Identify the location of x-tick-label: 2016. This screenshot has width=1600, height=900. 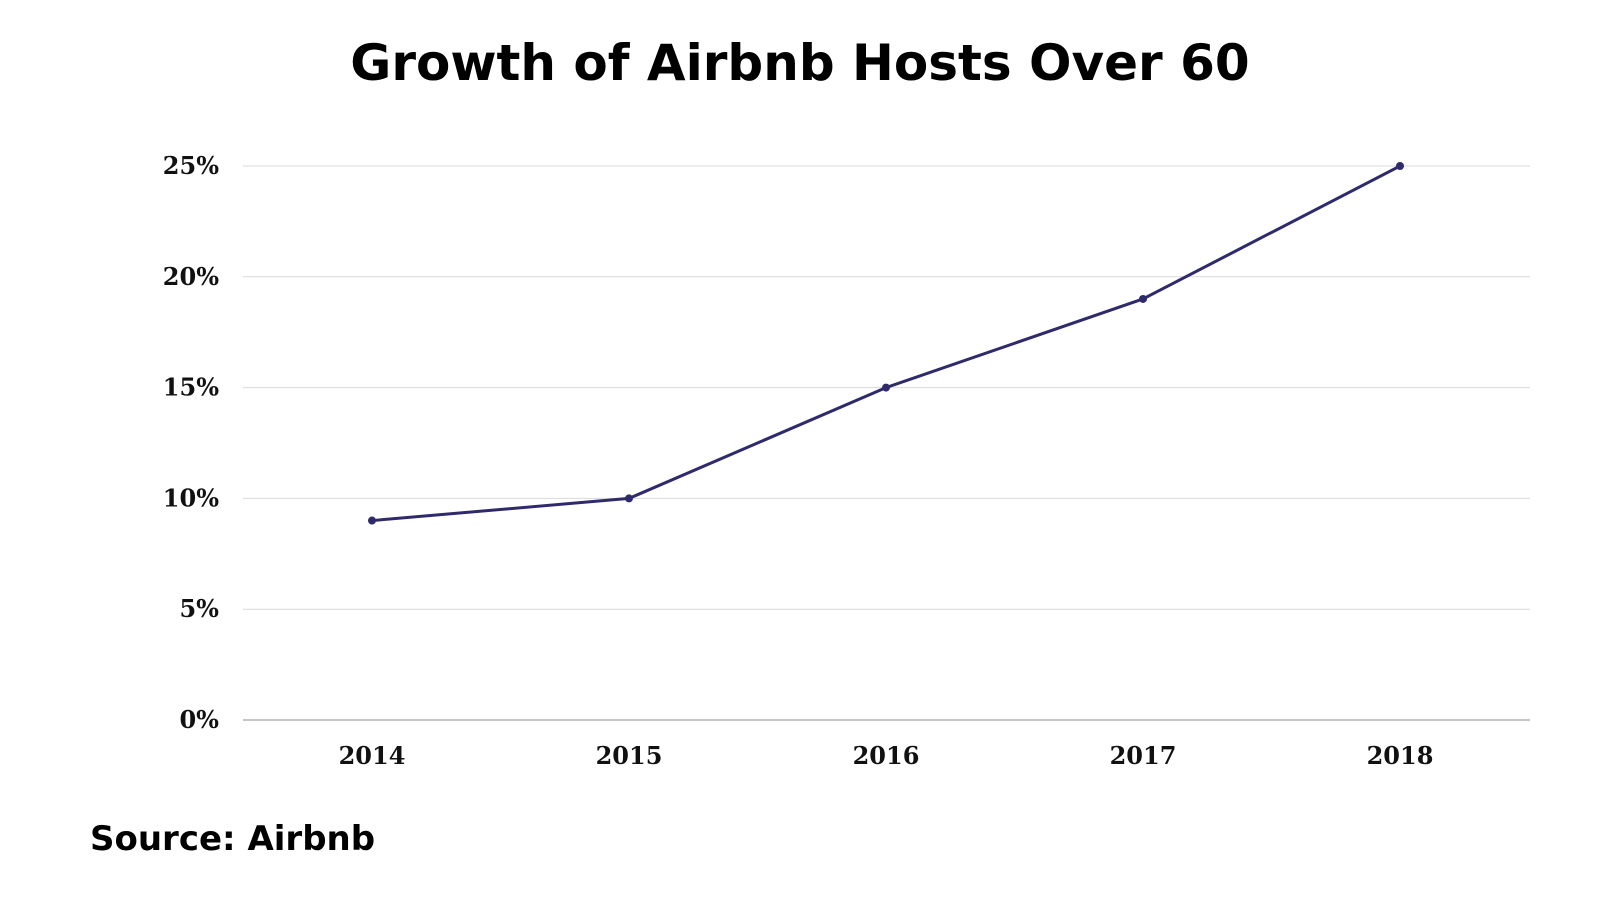
(886, 755).